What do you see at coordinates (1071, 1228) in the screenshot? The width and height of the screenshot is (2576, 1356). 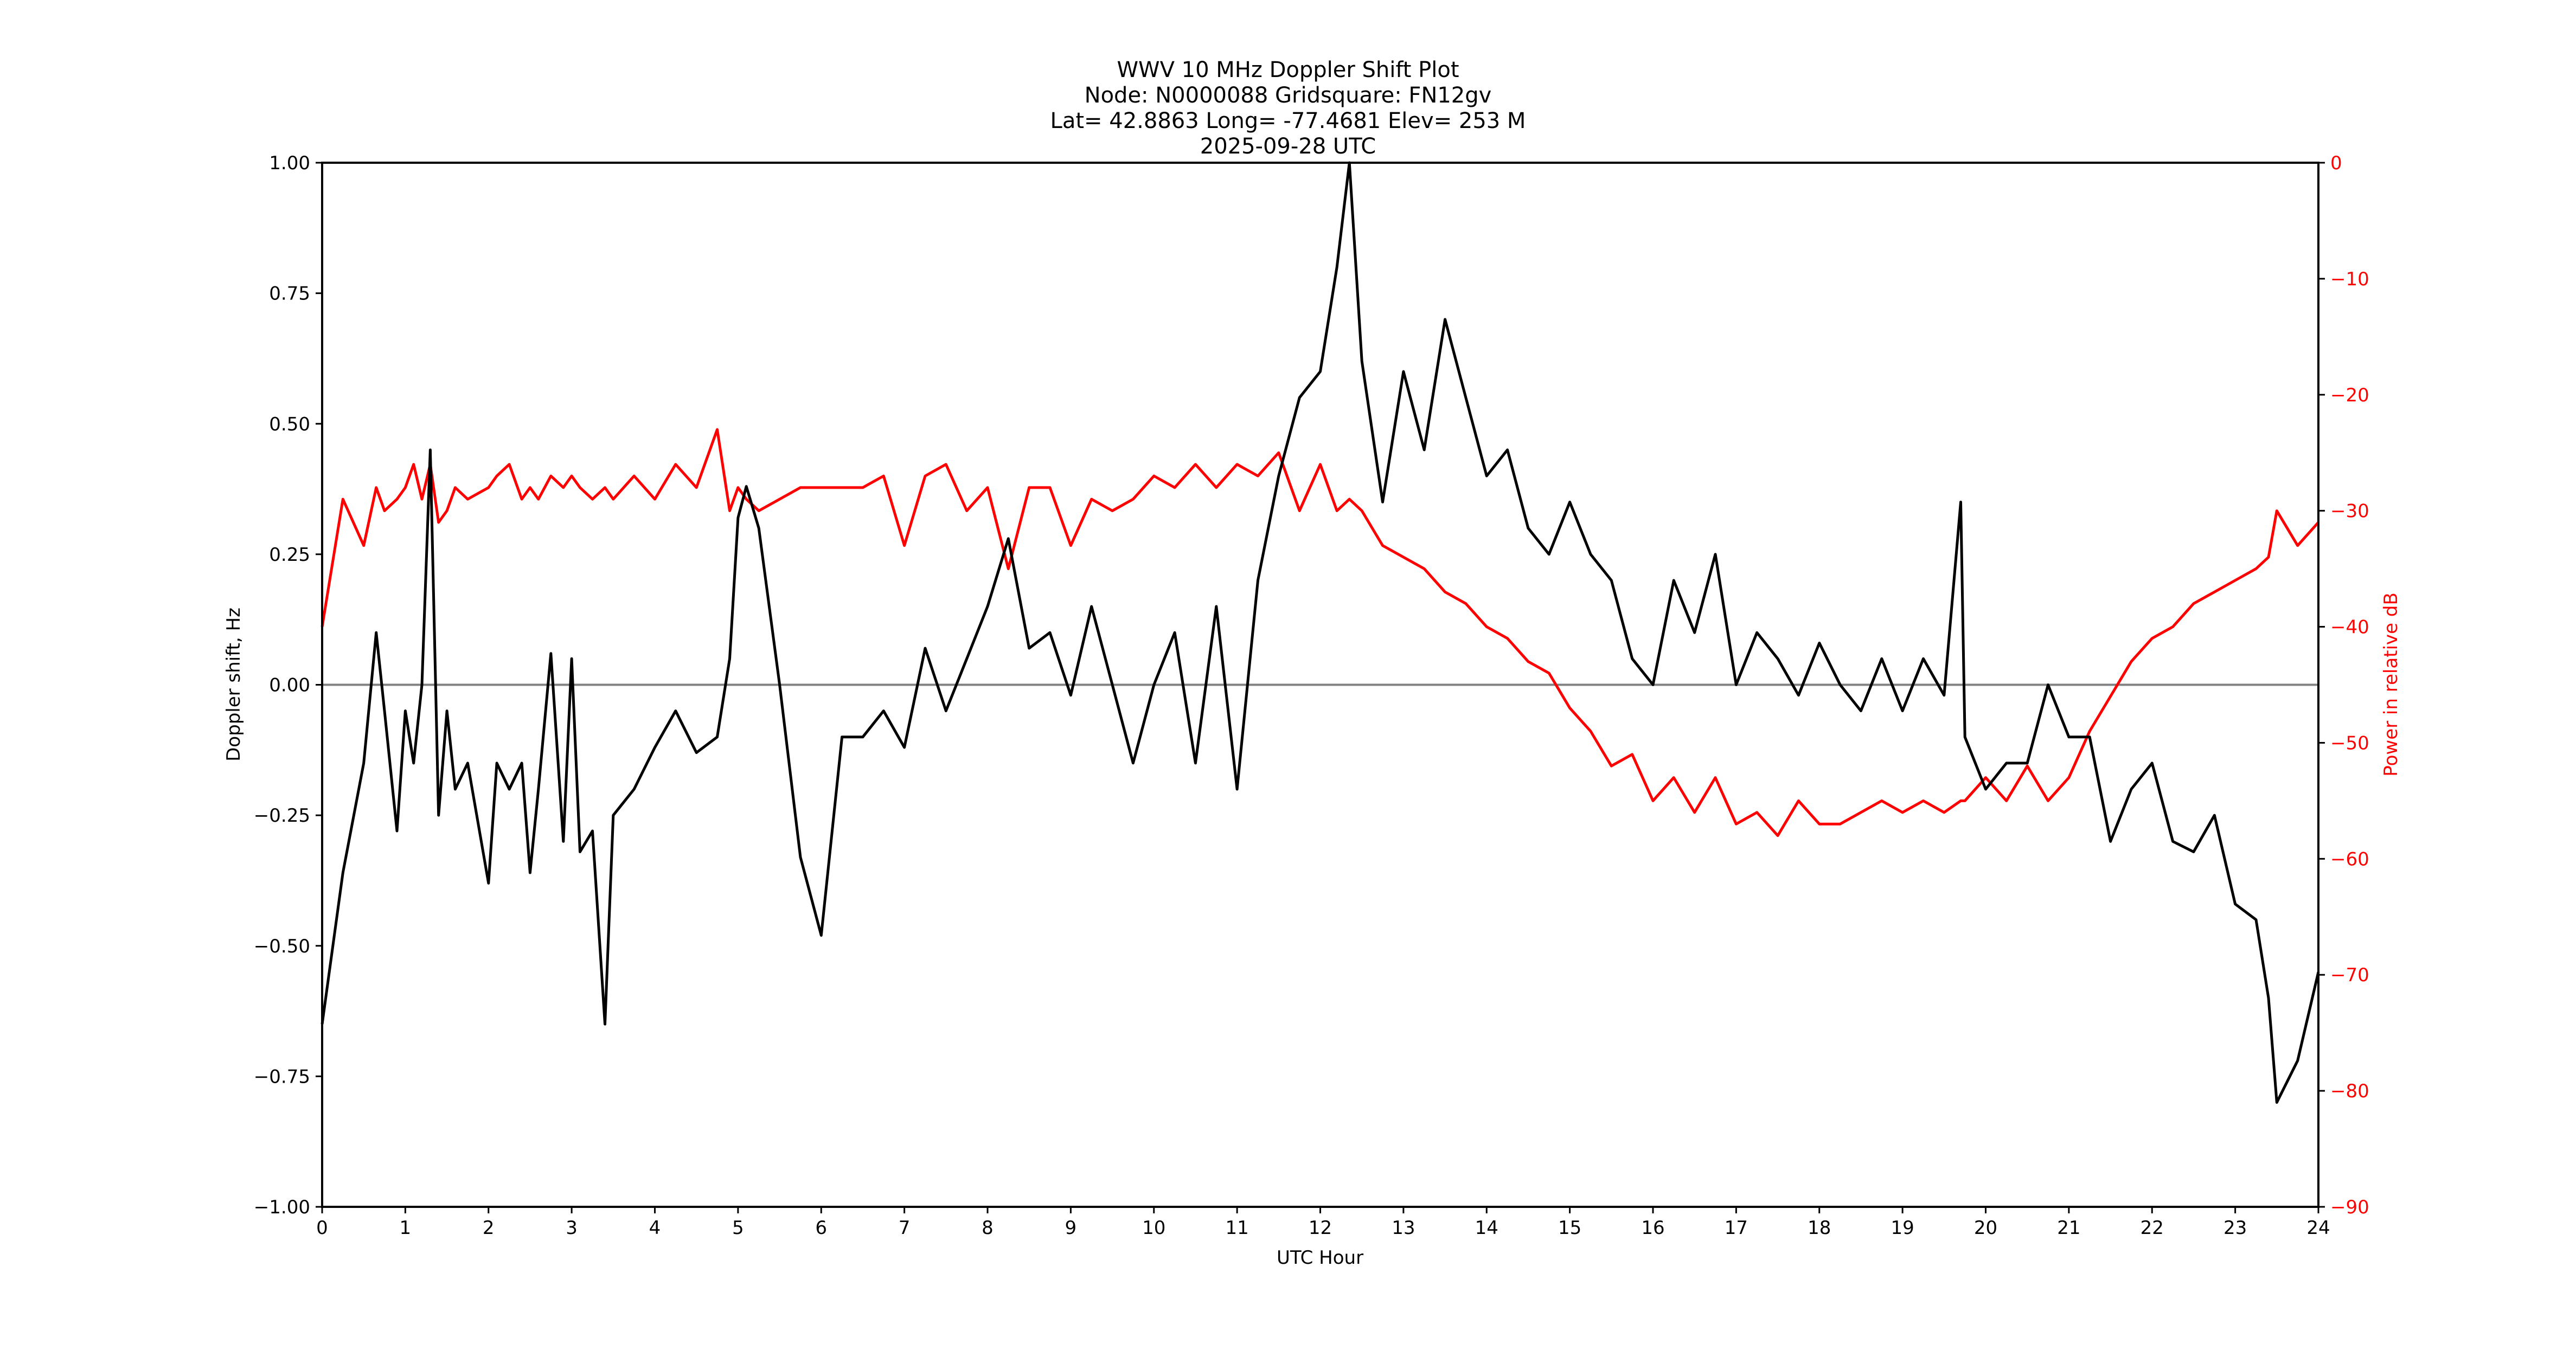 I see `x-tick-label: 9` at bounding box center [1071, 1228].